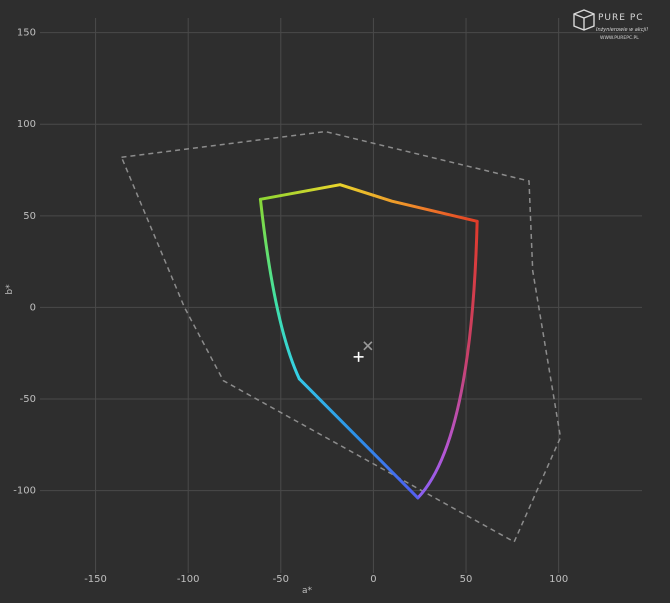 Image resolution: width=670 pixels, height=603 pixels. I want to click on x-tick-label: 100, so click(558, 579).